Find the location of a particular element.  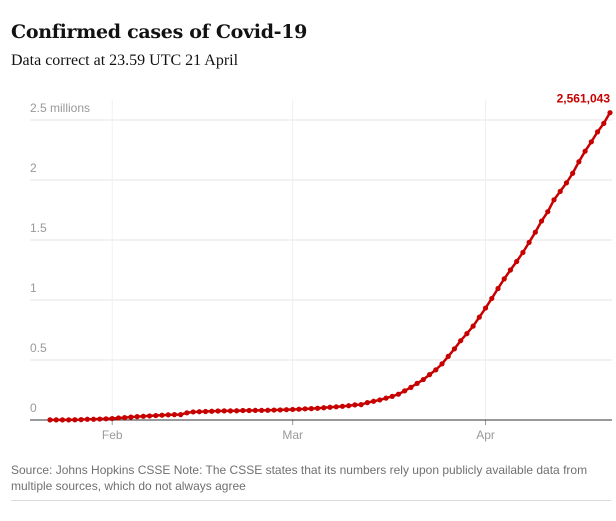

x-tick-label: Mar is located at coordinates (292, 435).